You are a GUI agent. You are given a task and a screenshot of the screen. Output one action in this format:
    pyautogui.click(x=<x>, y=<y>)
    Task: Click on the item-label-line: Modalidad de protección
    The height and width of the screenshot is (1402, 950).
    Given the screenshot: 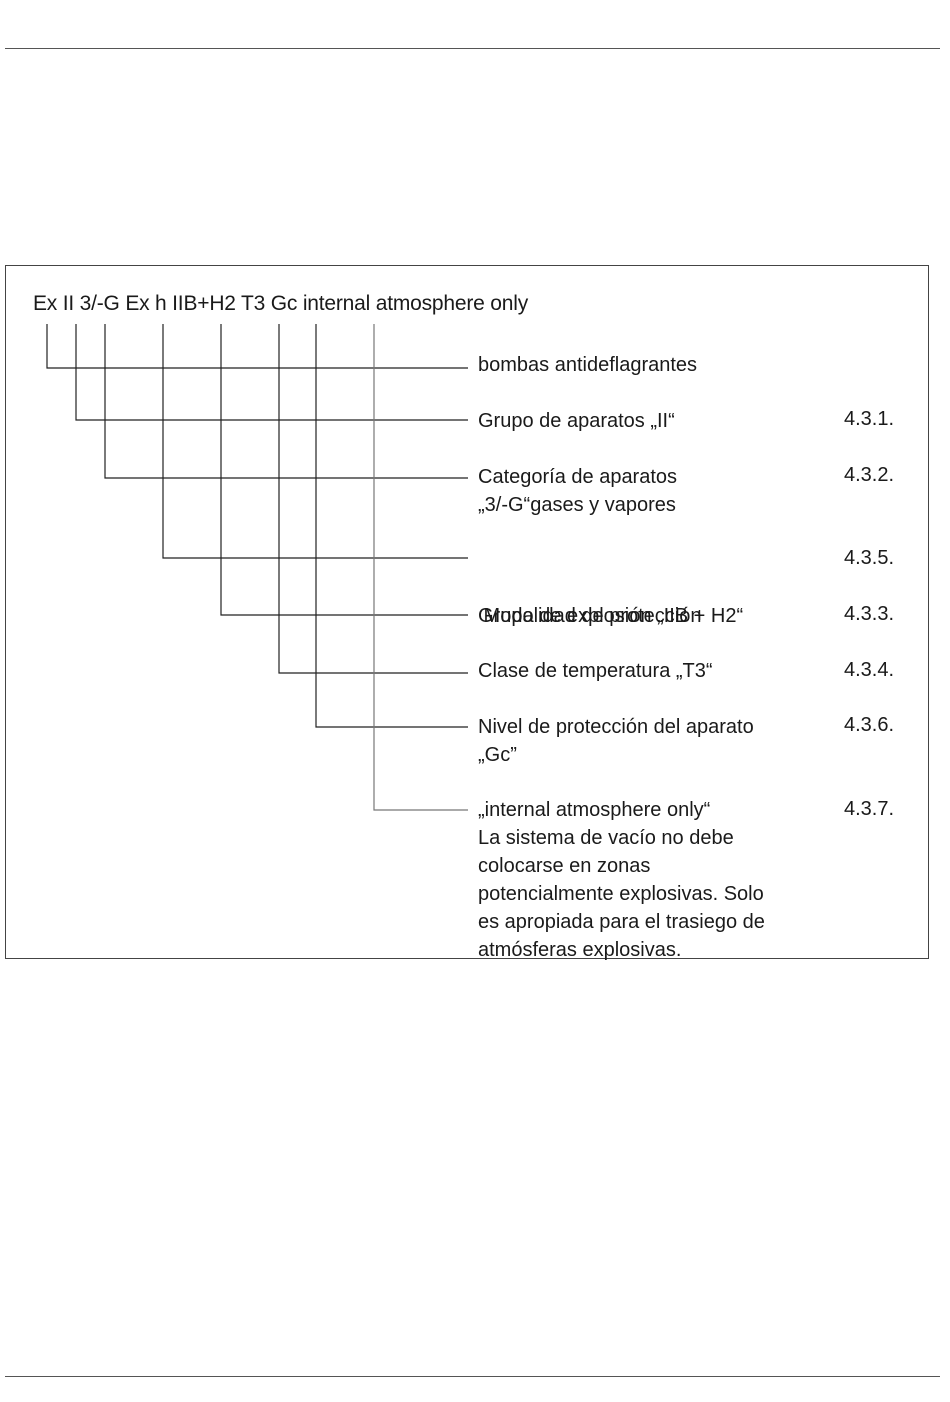 What is the action you would take?
    pyautogui.click(x=590, y=616)
    